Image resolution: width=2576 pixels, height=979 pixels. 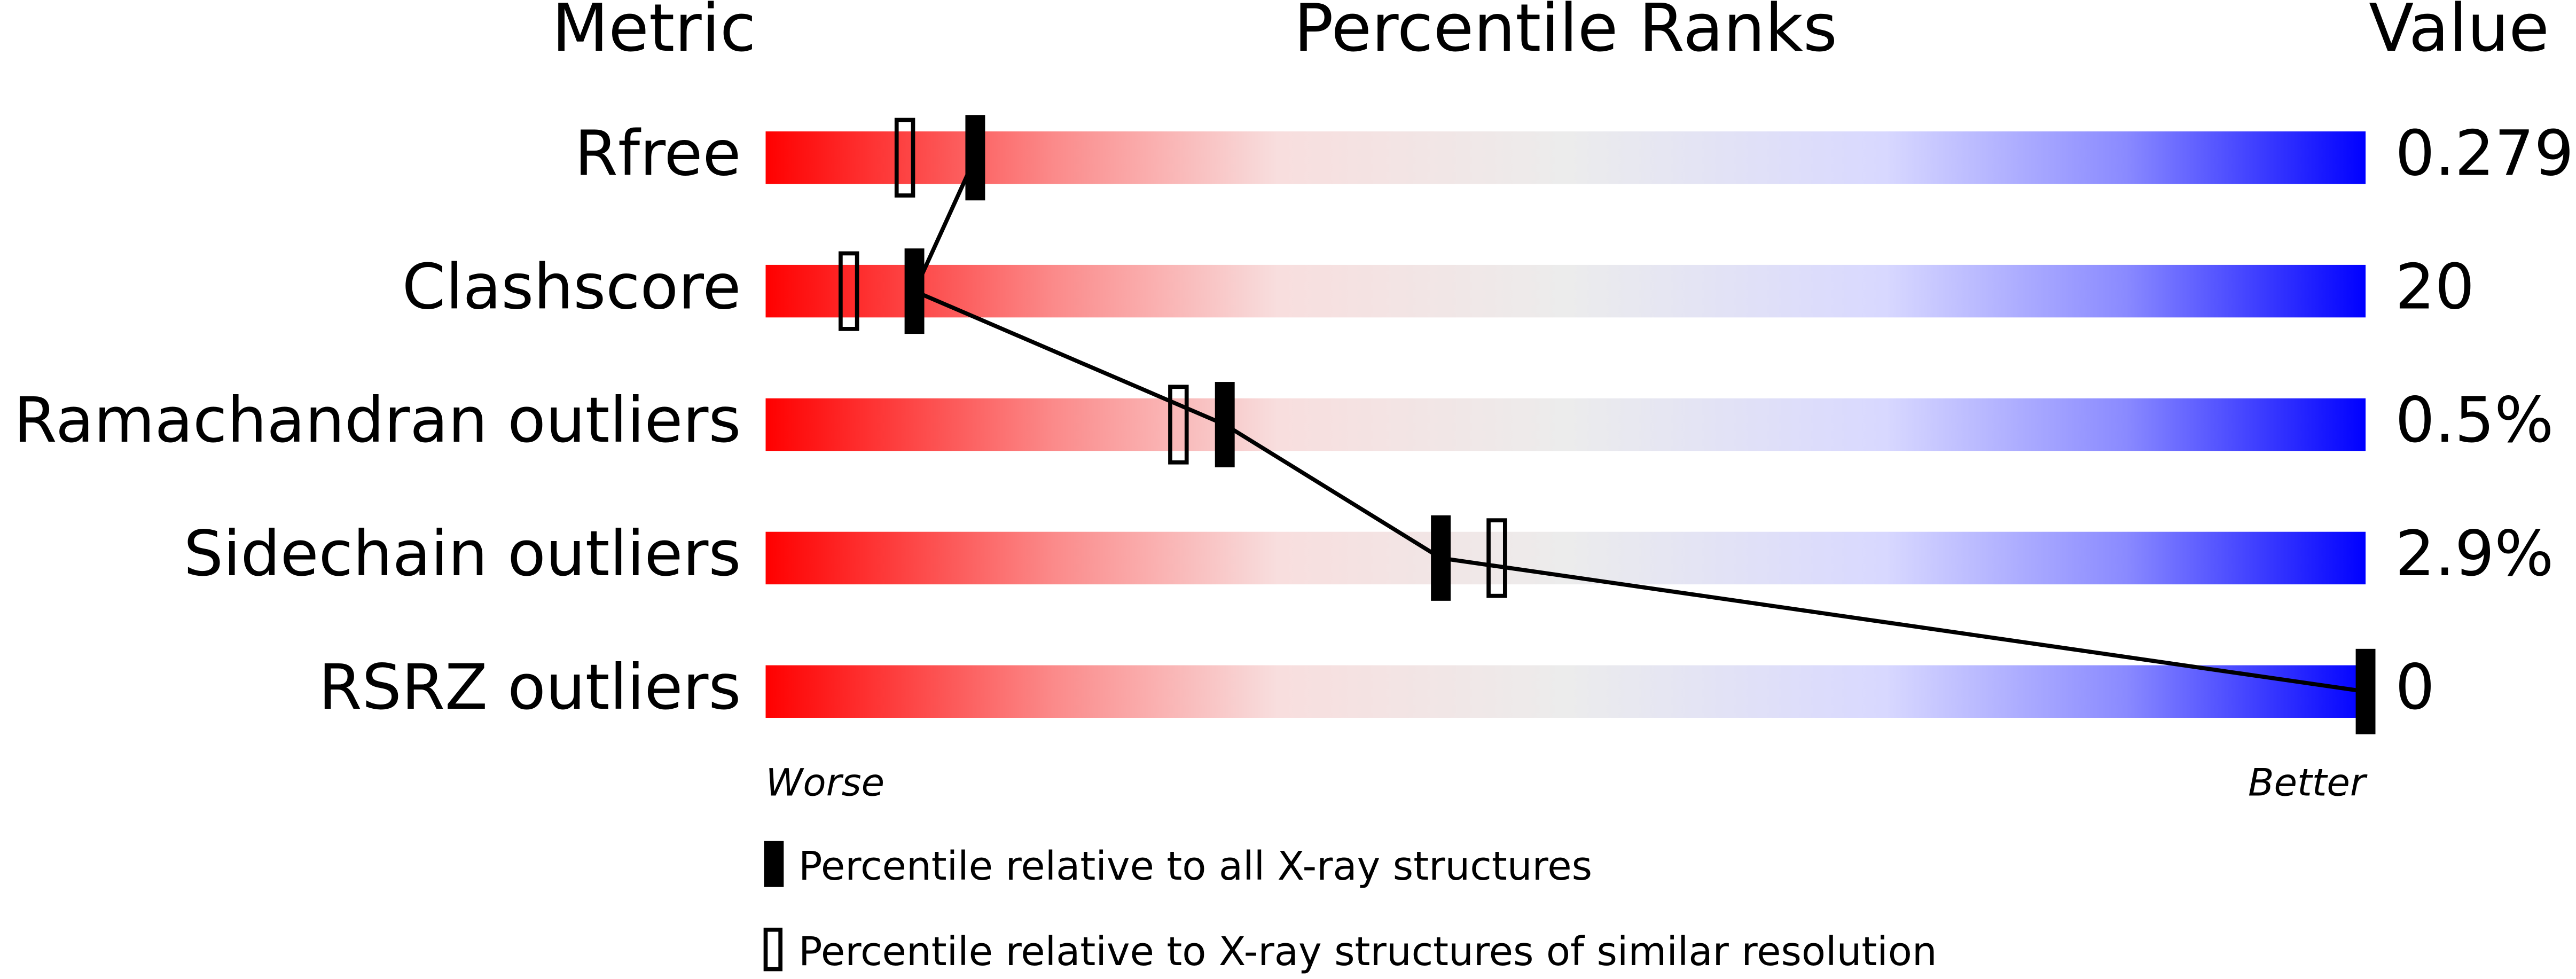 I want to click on axis-label: Better, so click(x=2308, y=783).